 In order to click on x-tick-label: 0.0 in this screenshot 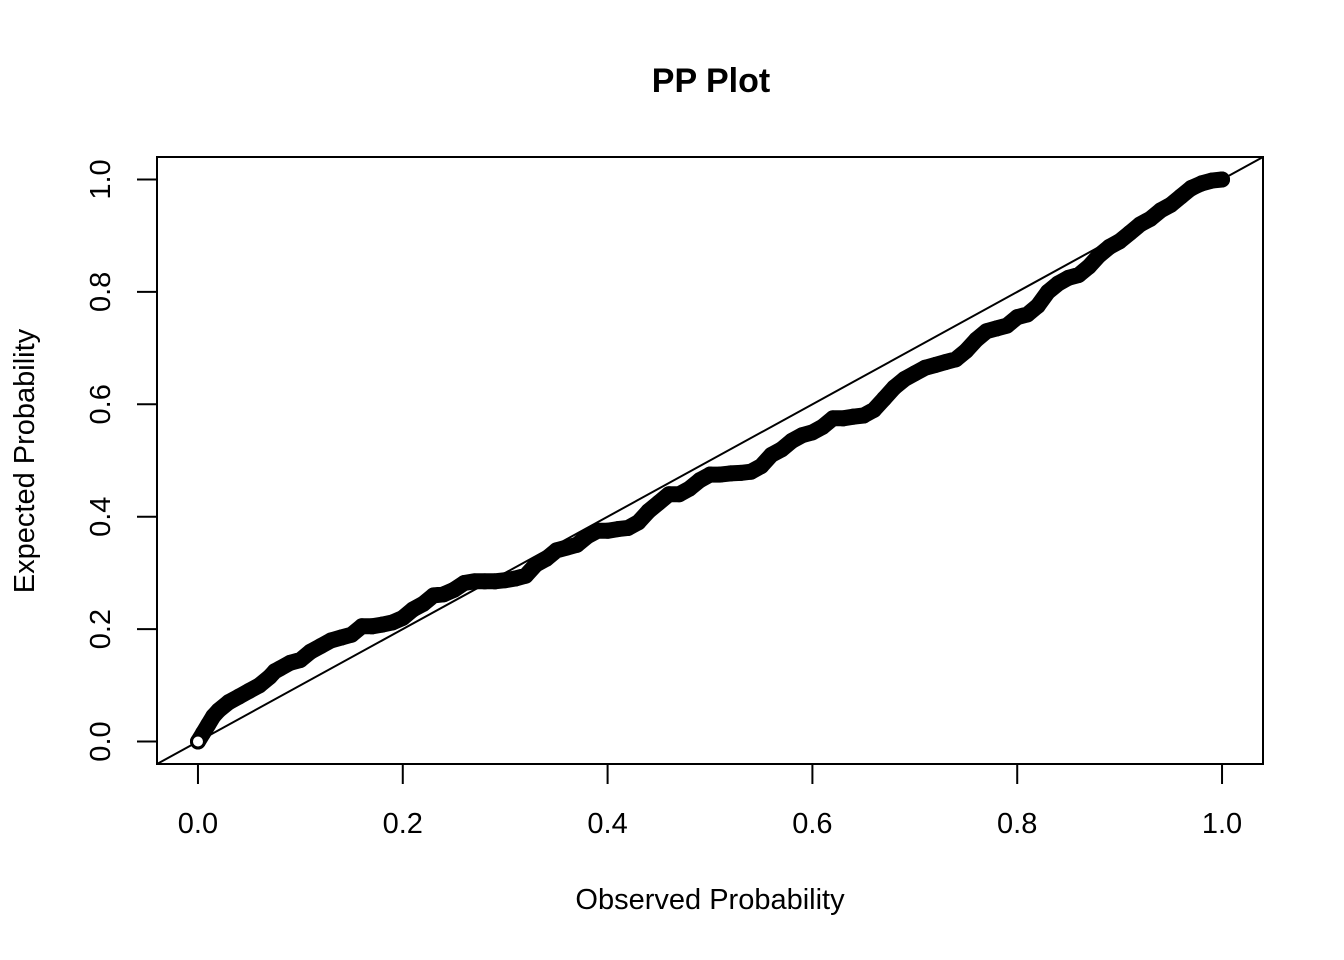, I will do `click(198, 824)`.